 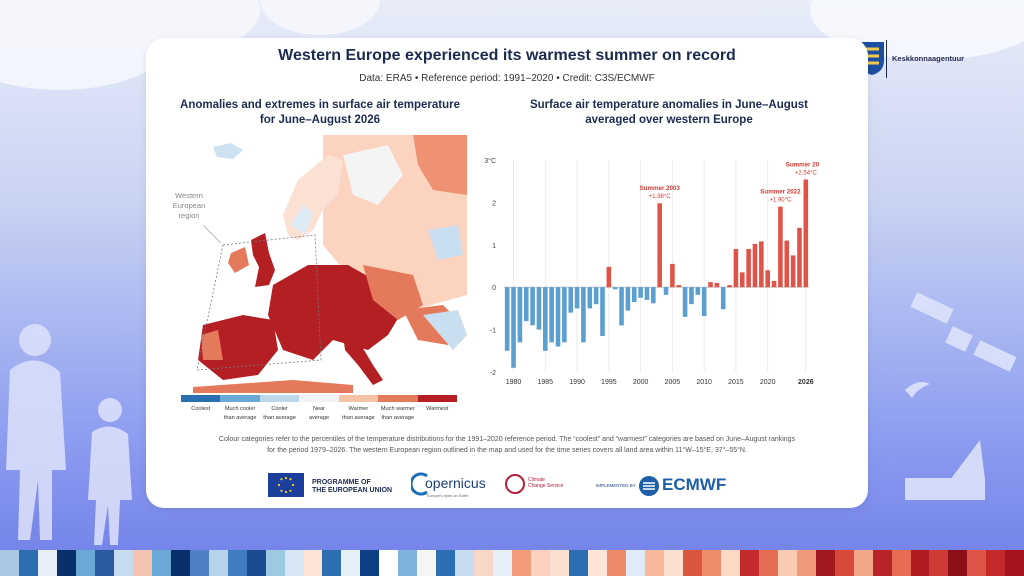 I want to click on satellite-silhouette, so click(x=963, y=332).